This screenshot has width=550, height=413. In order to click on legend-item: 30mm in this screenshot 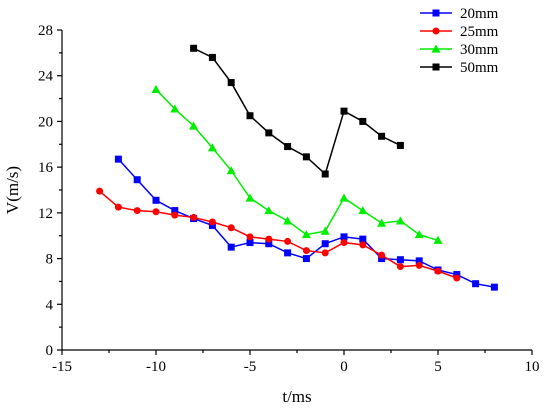, I will do `click(459, 50)`.